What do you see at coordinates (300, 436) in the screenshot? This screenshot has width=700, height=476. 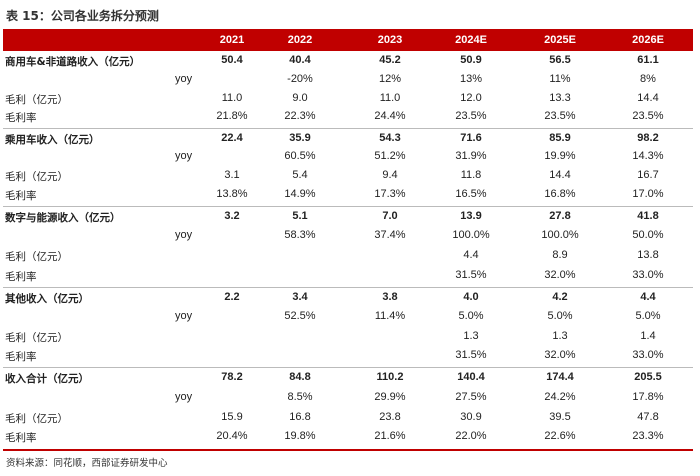 I see `table-cell: 19.8%` at bounding box center [300, 436].